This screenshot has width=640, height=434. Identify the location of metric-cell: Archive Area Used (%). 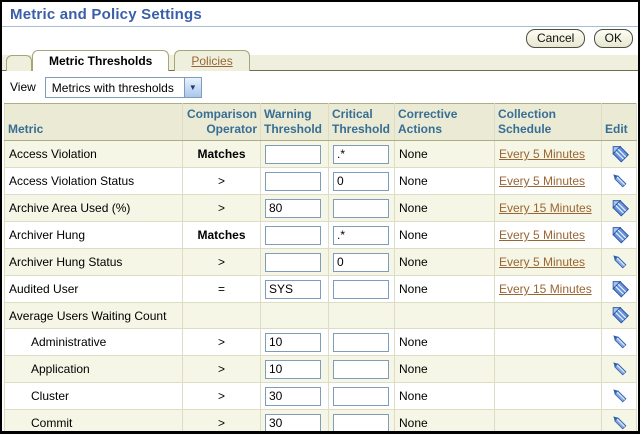
(93, 208).